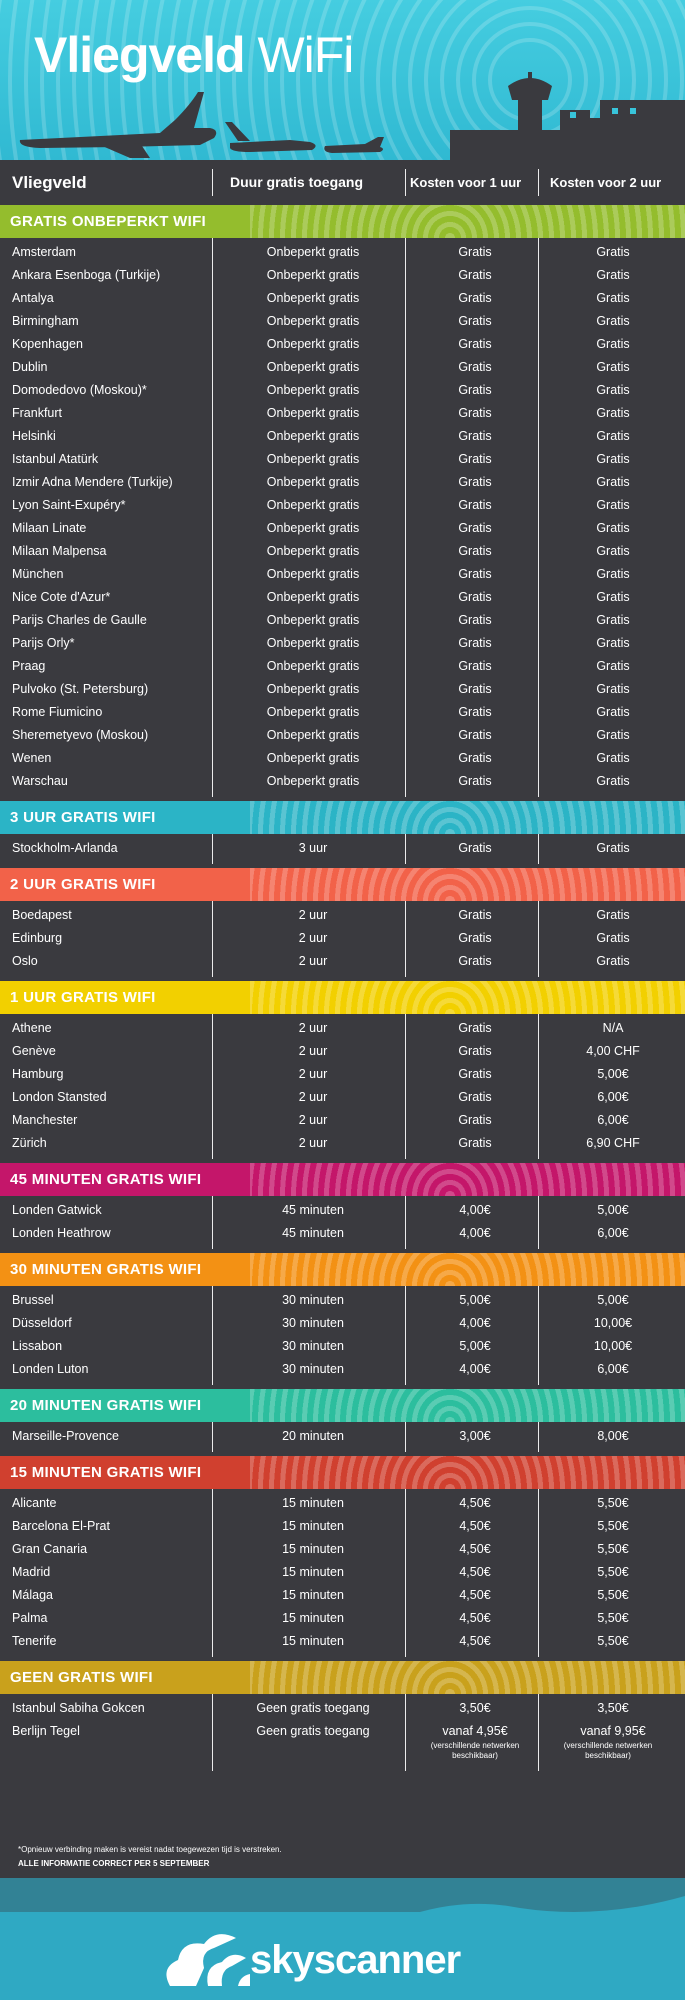 This screenshot has height=2000, width=685. Describe the element at coordinates (29, 666) in the screenshot. I see `airport-name: Praag` at that location.